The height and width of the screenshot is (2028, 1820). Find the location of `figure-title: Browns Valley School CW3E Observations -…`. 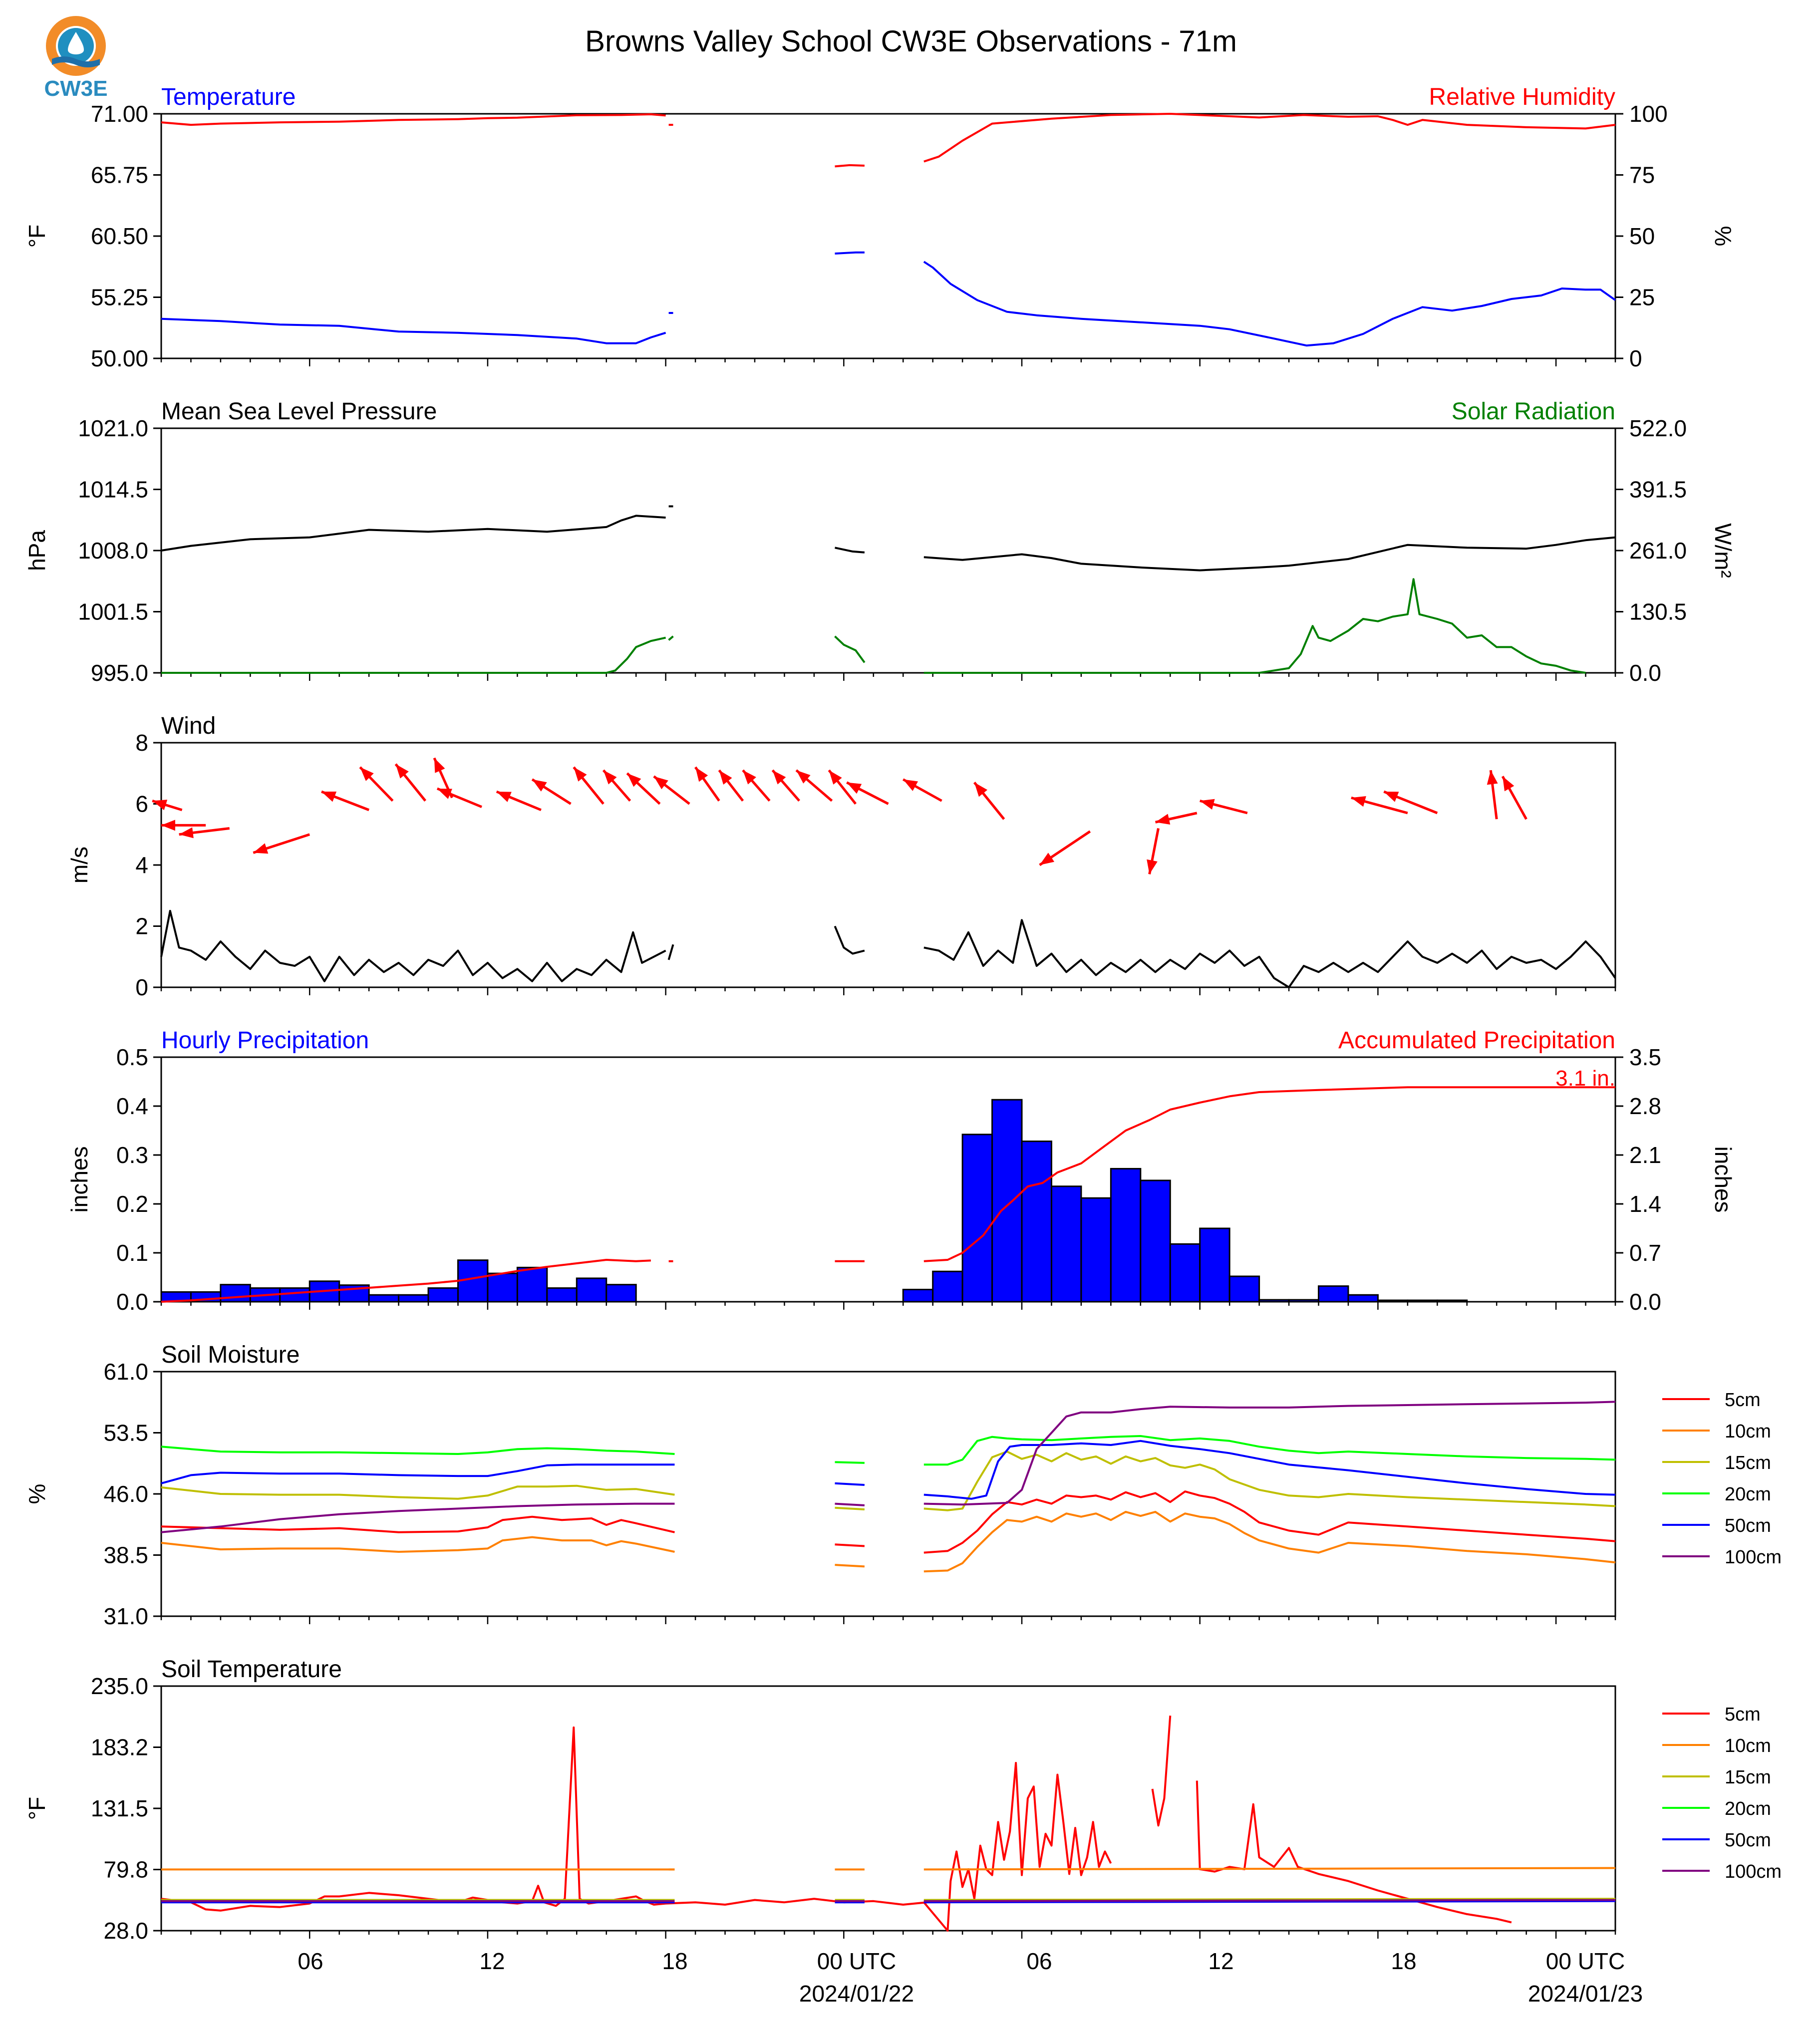

figure-title: Browns Valley School CW3E Observations -… is located at coordinates (911, 41).